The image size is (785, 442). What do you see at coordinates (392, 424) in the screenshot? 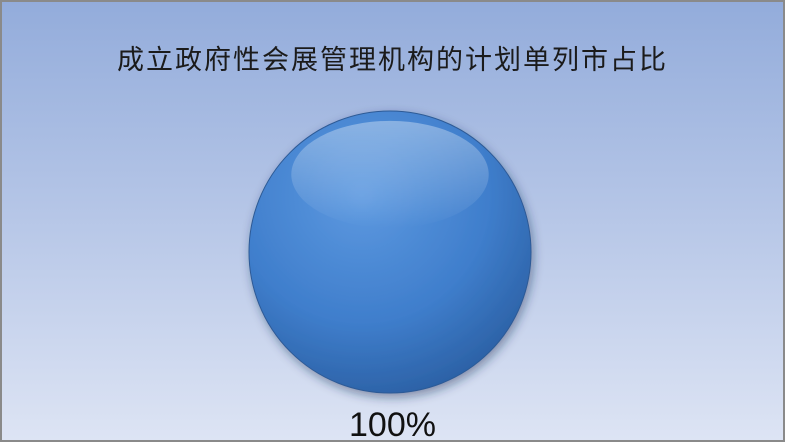
I see `slice-data-label: 100%` at bounding box center [392, 424].